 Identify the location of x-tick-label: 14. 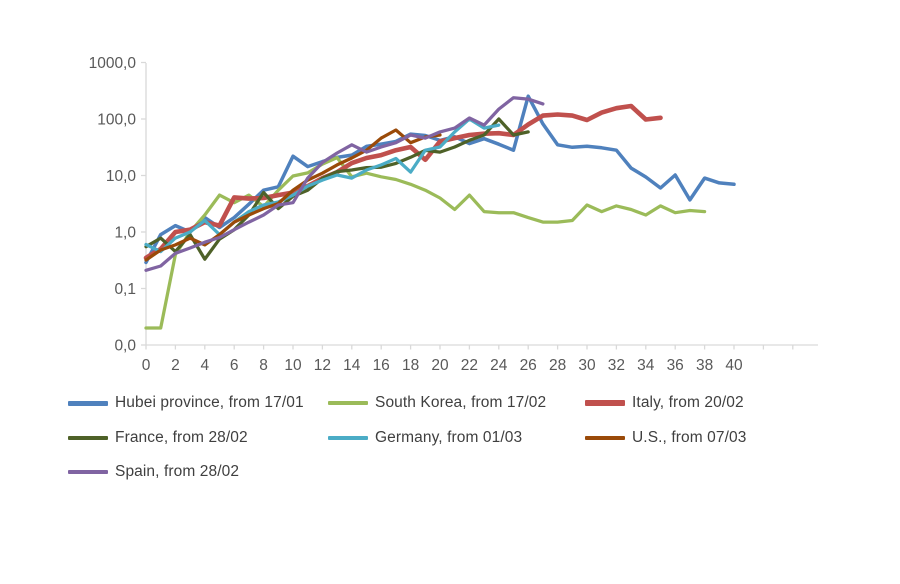
(352, 365).